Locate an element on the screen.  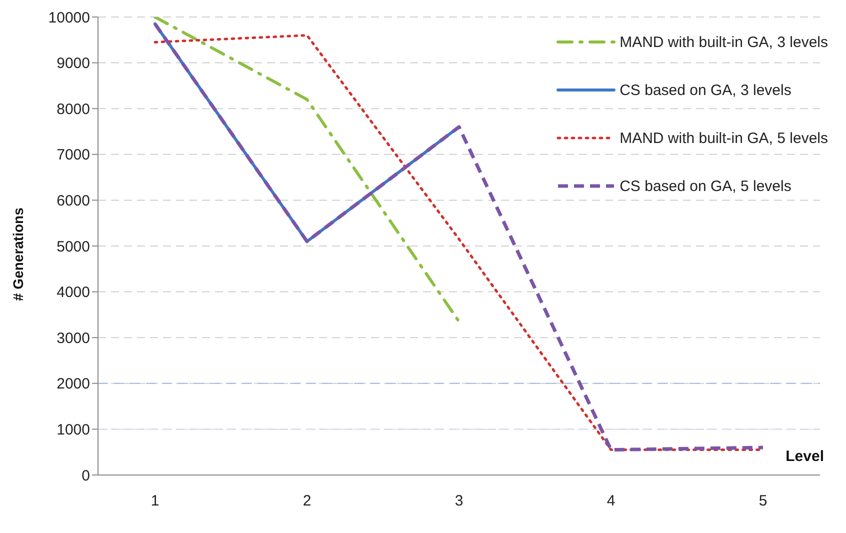
y-tick-label: 3000 is located at coordinates (73, 338).